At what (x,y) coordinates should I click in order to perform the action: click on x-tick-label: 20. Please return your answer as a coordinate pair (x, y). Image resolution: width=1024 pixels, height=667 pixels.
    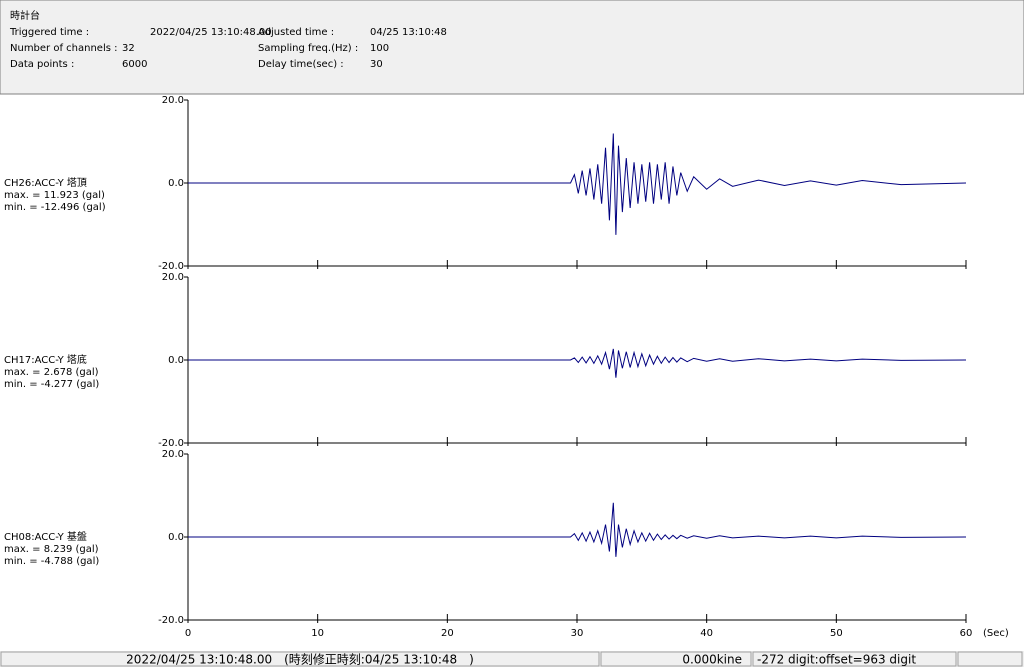
    Looking at the image, I should click on (447, 633).